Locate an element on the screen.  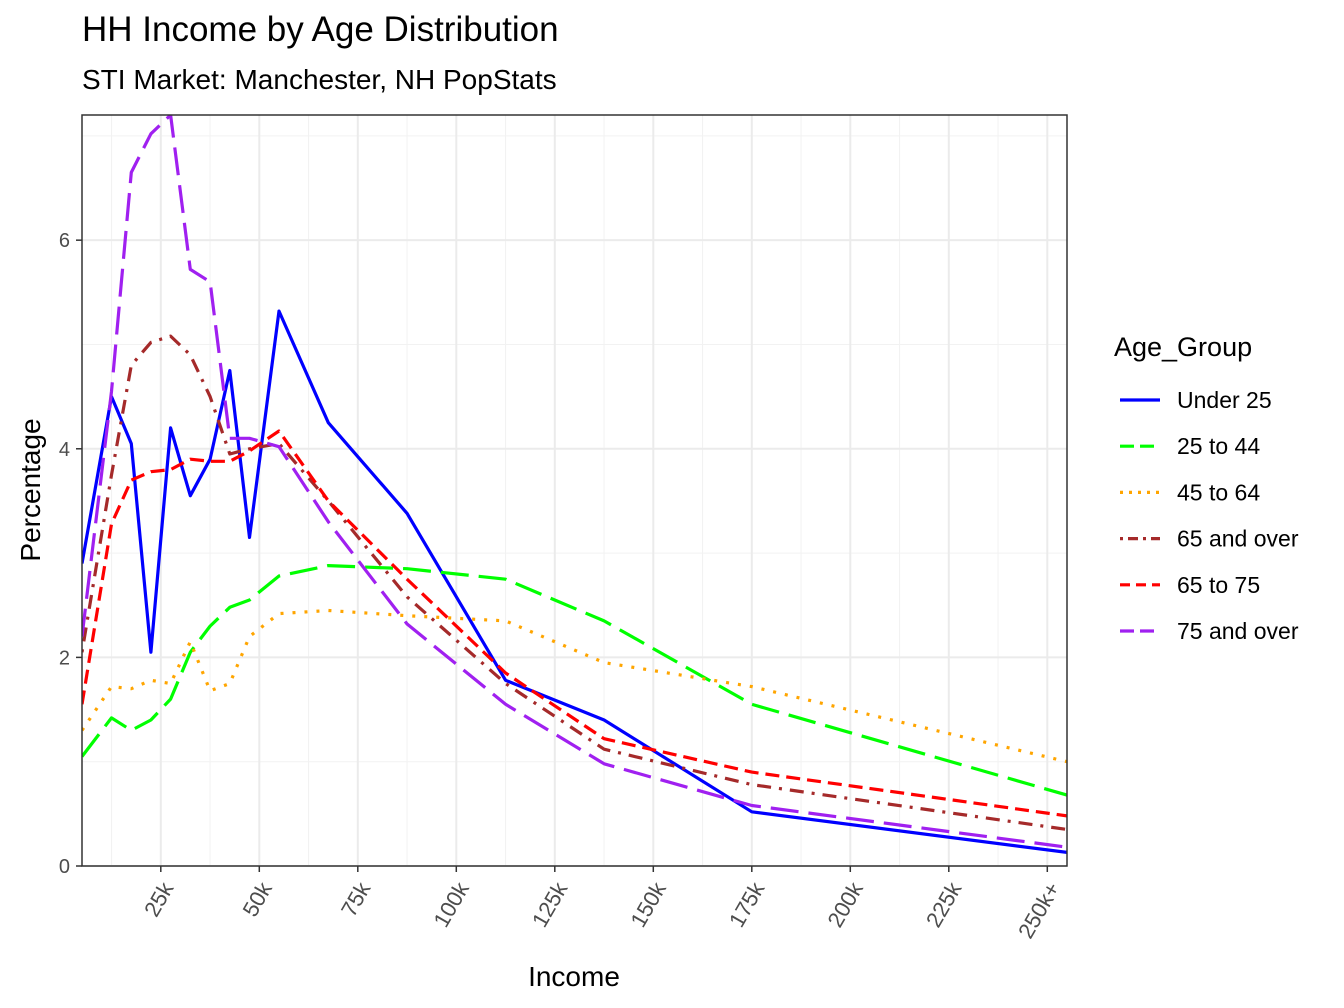
chart-subtitle: STI Market: Manchester, NH PopStats is located at coordinates (319, 79).